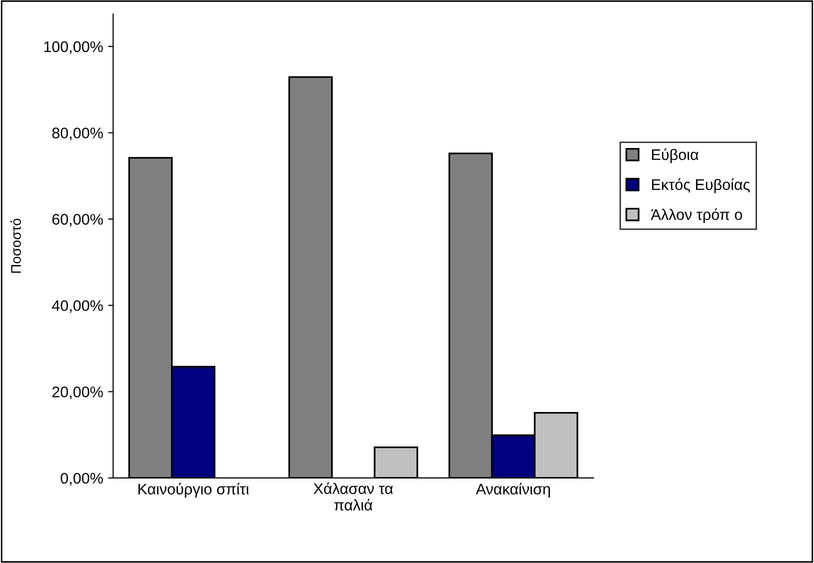 This screenshot has width=814, height=563. What do you see at coordinates (675, 156) in the screenshot?
I see `legend-label: Εύβοια` at bounding box center [675, 156].